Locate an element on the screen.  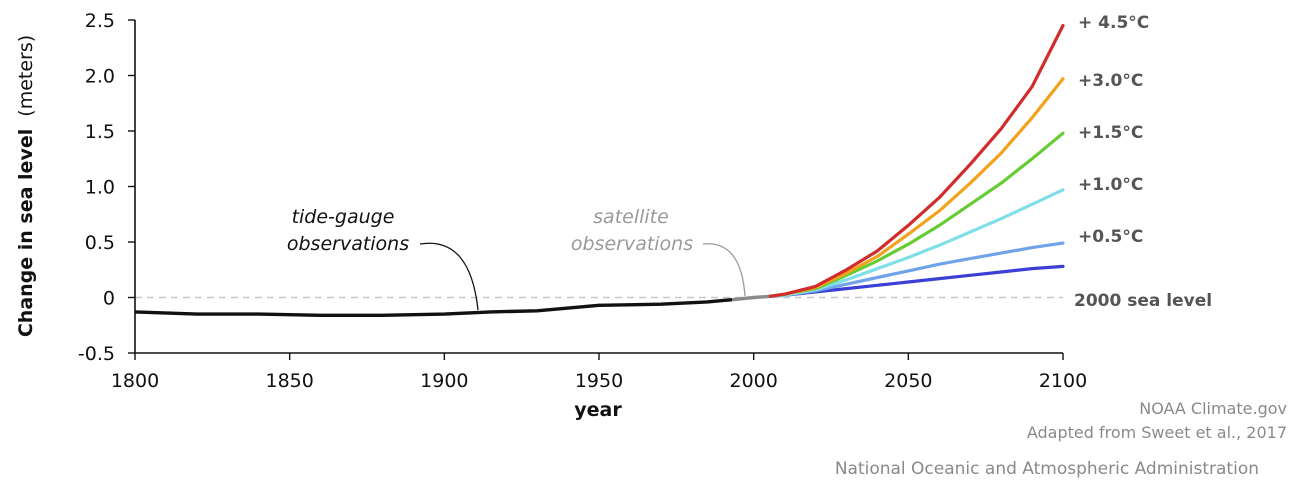
credit-noaa: NOAA Climate.gov is located at coordinates (1213, 408).